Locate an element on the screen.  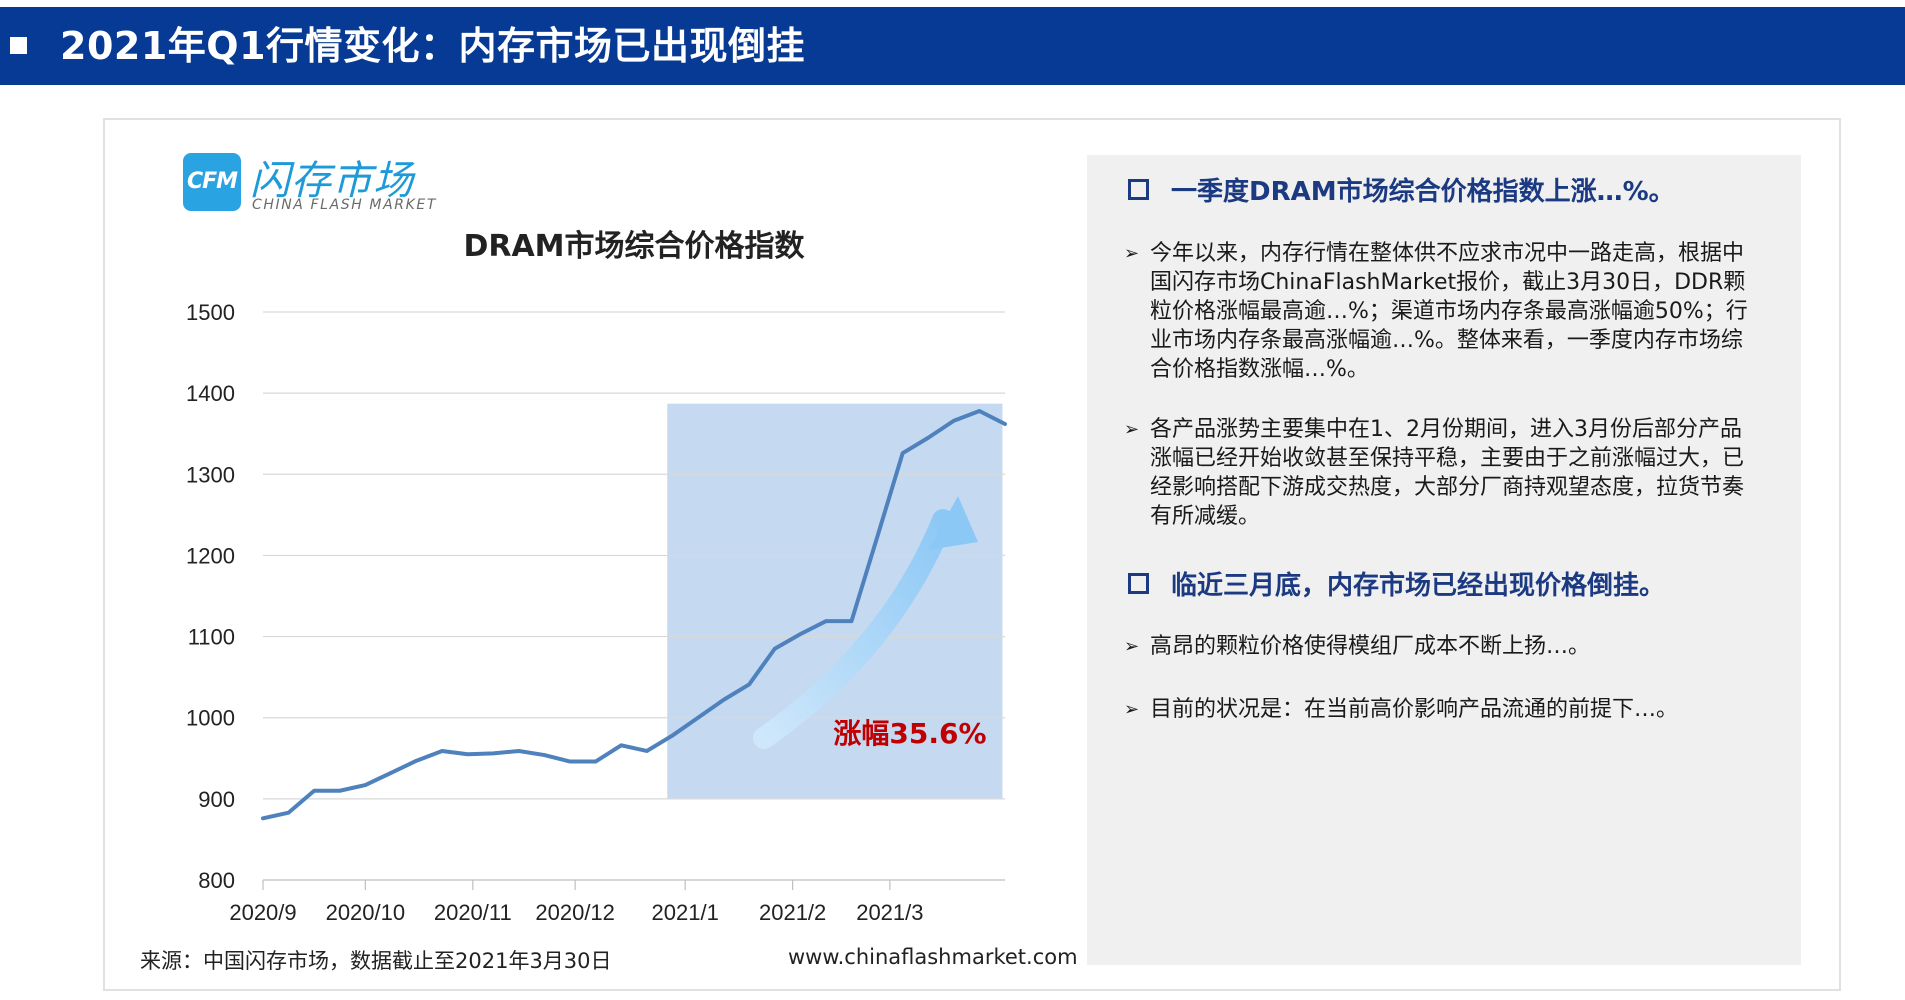
title-bar: 2021年Q1行情变化：内存市场已出现倒挂 is located at coordinates (952, 46).